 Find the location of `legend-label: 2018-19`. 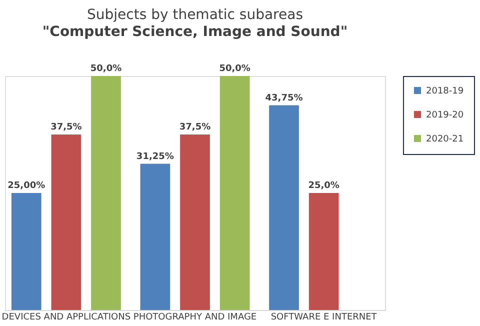

legend-label: 2018-19 is located at coordinates (445, 91).